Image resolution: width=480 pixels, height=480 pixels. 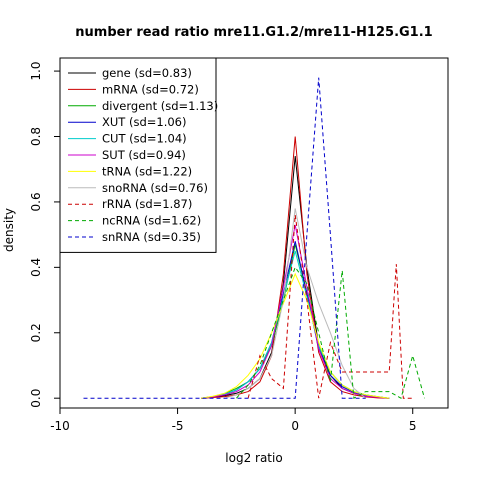 What do you see at coordinates (36, 201) in the screenshot?
I see `y-tick-label: 0.6` at bounding box center [36, 201].